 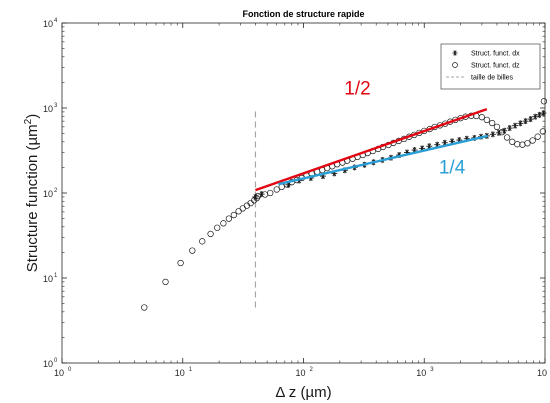 I want to click on x-tick-exponent: 0, so click(x=70, y=370).